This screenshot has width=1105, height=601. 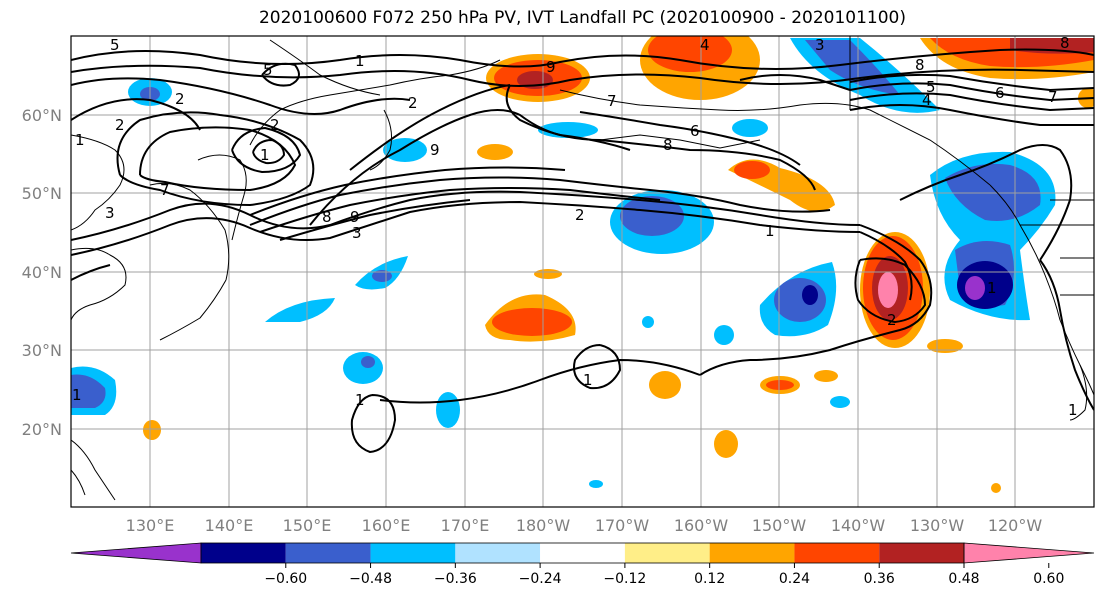 I want to click on lat-label: 30°N, so click(x=42, y=350).